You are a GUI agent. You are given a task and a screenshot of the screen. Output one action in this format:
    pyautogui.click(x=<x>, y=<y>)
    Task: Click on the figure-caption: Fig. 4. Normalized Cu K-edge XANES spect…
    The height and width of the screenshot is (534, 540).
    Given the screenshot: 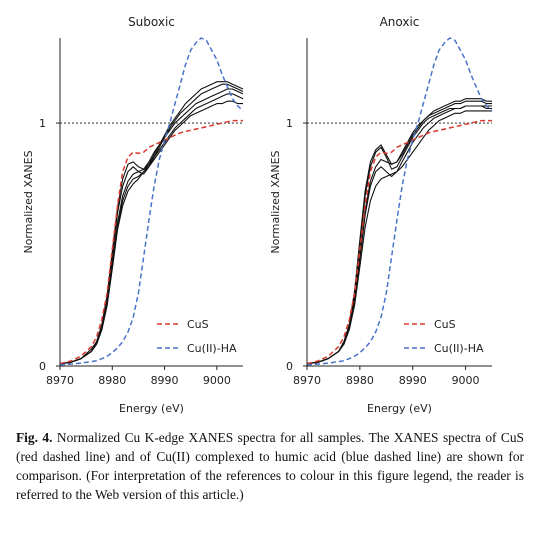 What is the action you would take?
    pyautogui.click(x=270, y=466)
    